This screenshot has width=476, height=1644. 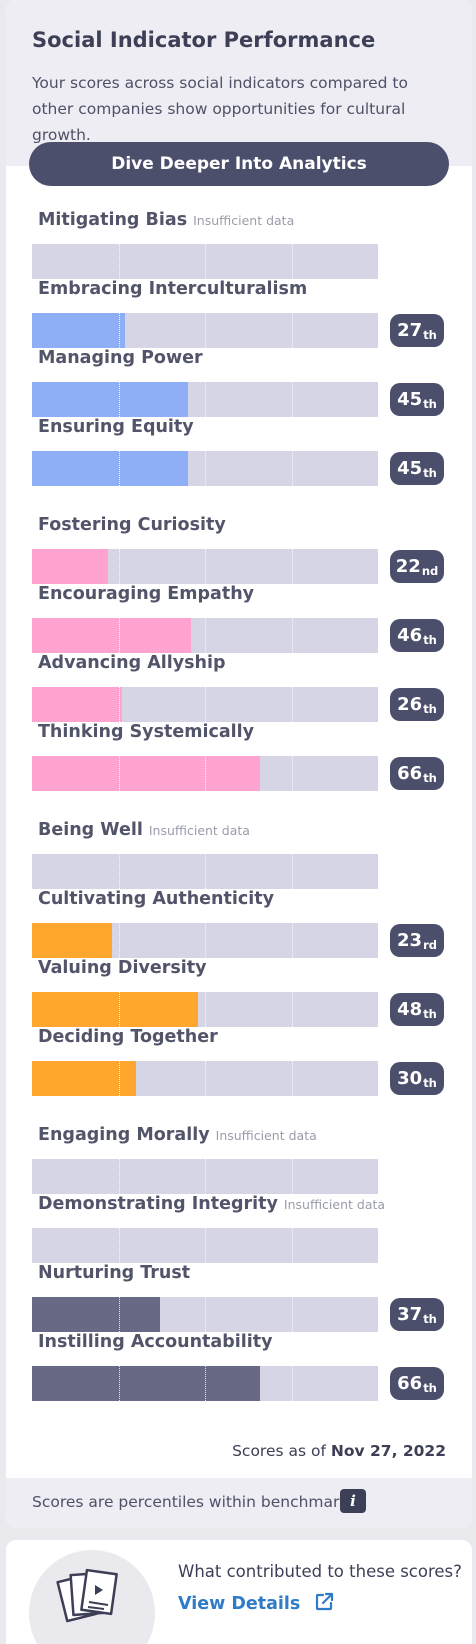 I want to click on percentile-badge: 27th, so click(x=417, y=330).